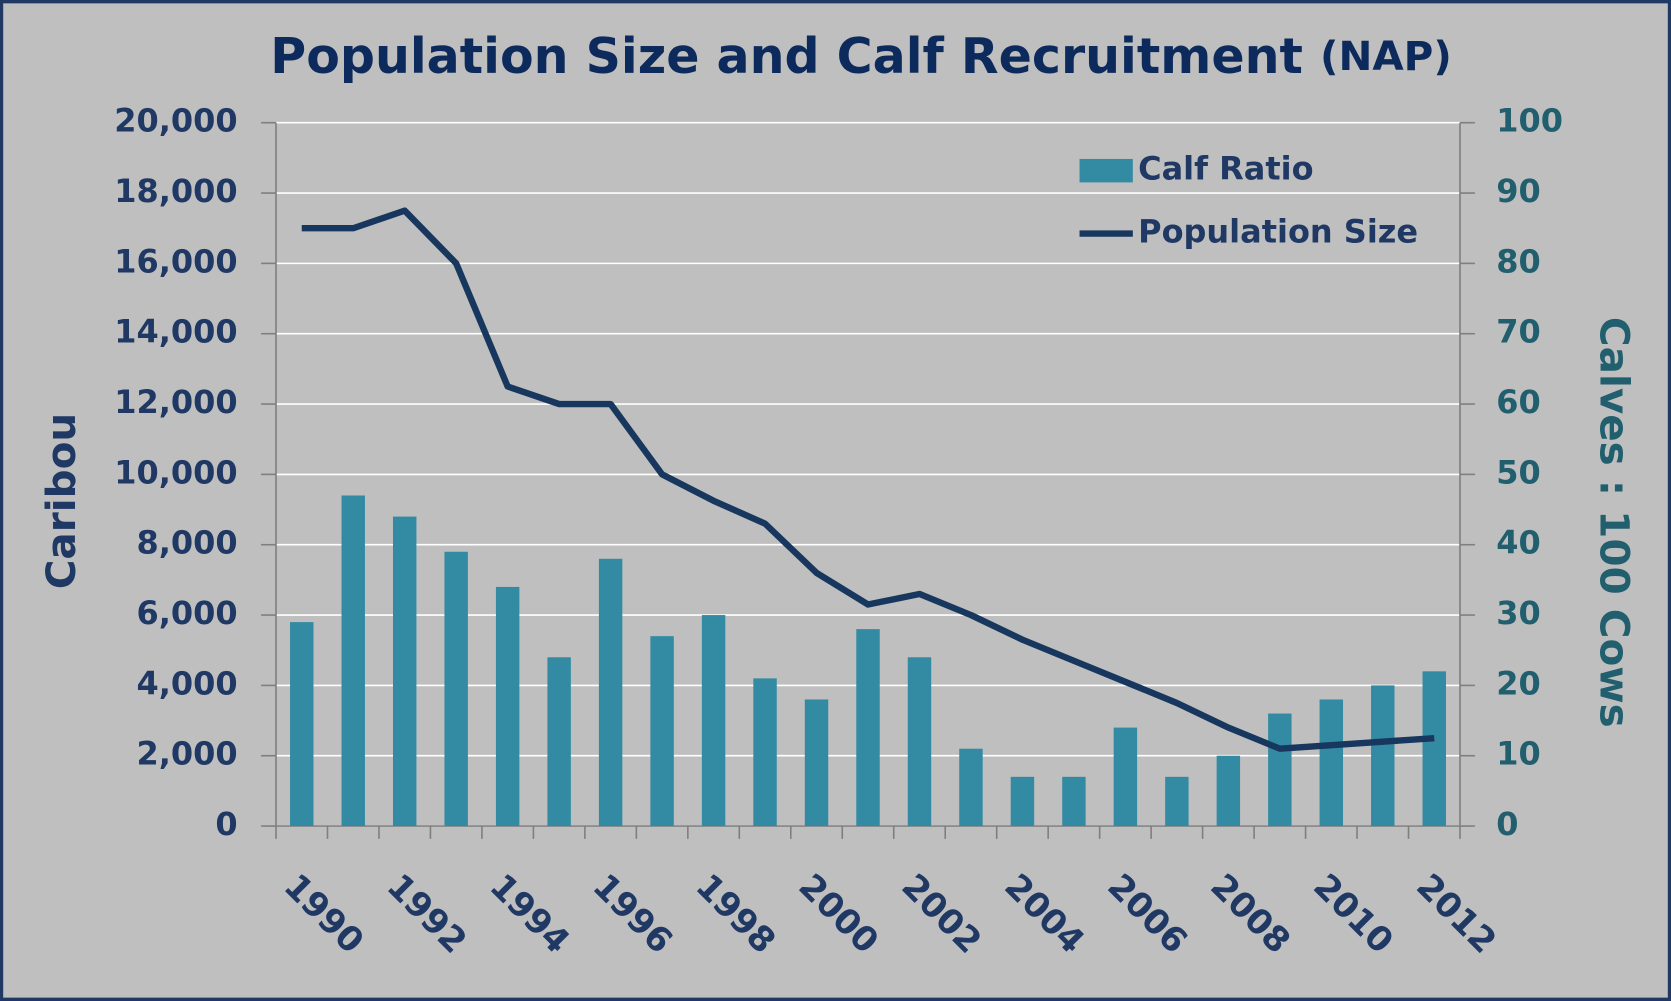  I want to click on y2-tick-label: 10, so click(1518, 754).